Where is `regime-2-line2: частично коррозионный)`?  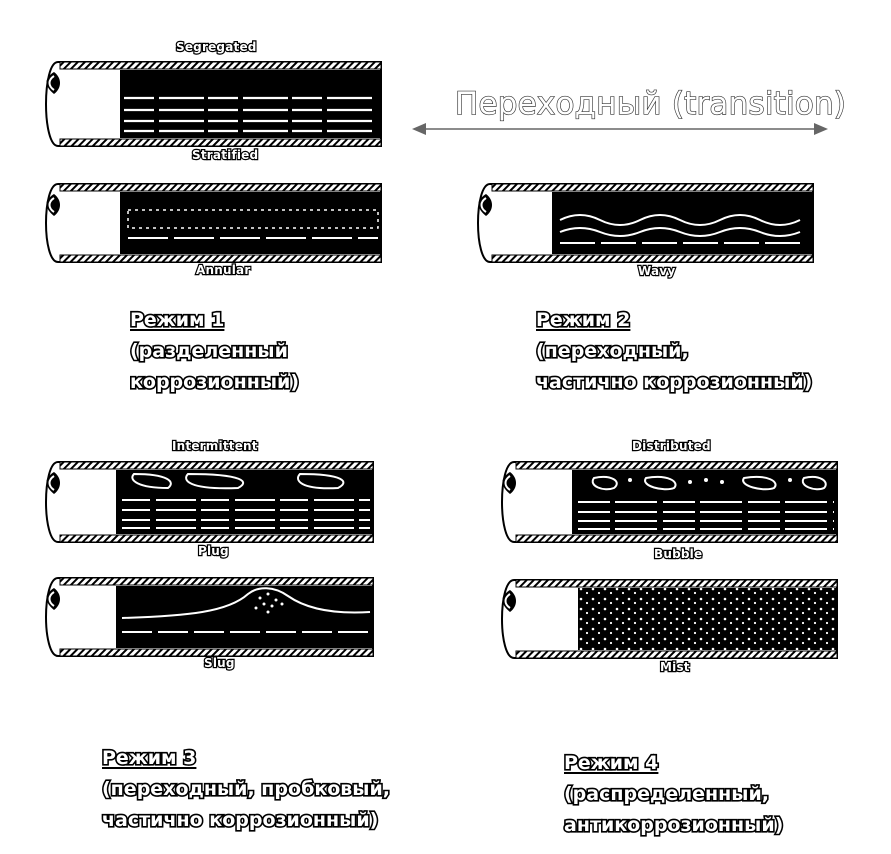
regime-2-line2: частично коррозионный) is located at coordinates (674, 381).